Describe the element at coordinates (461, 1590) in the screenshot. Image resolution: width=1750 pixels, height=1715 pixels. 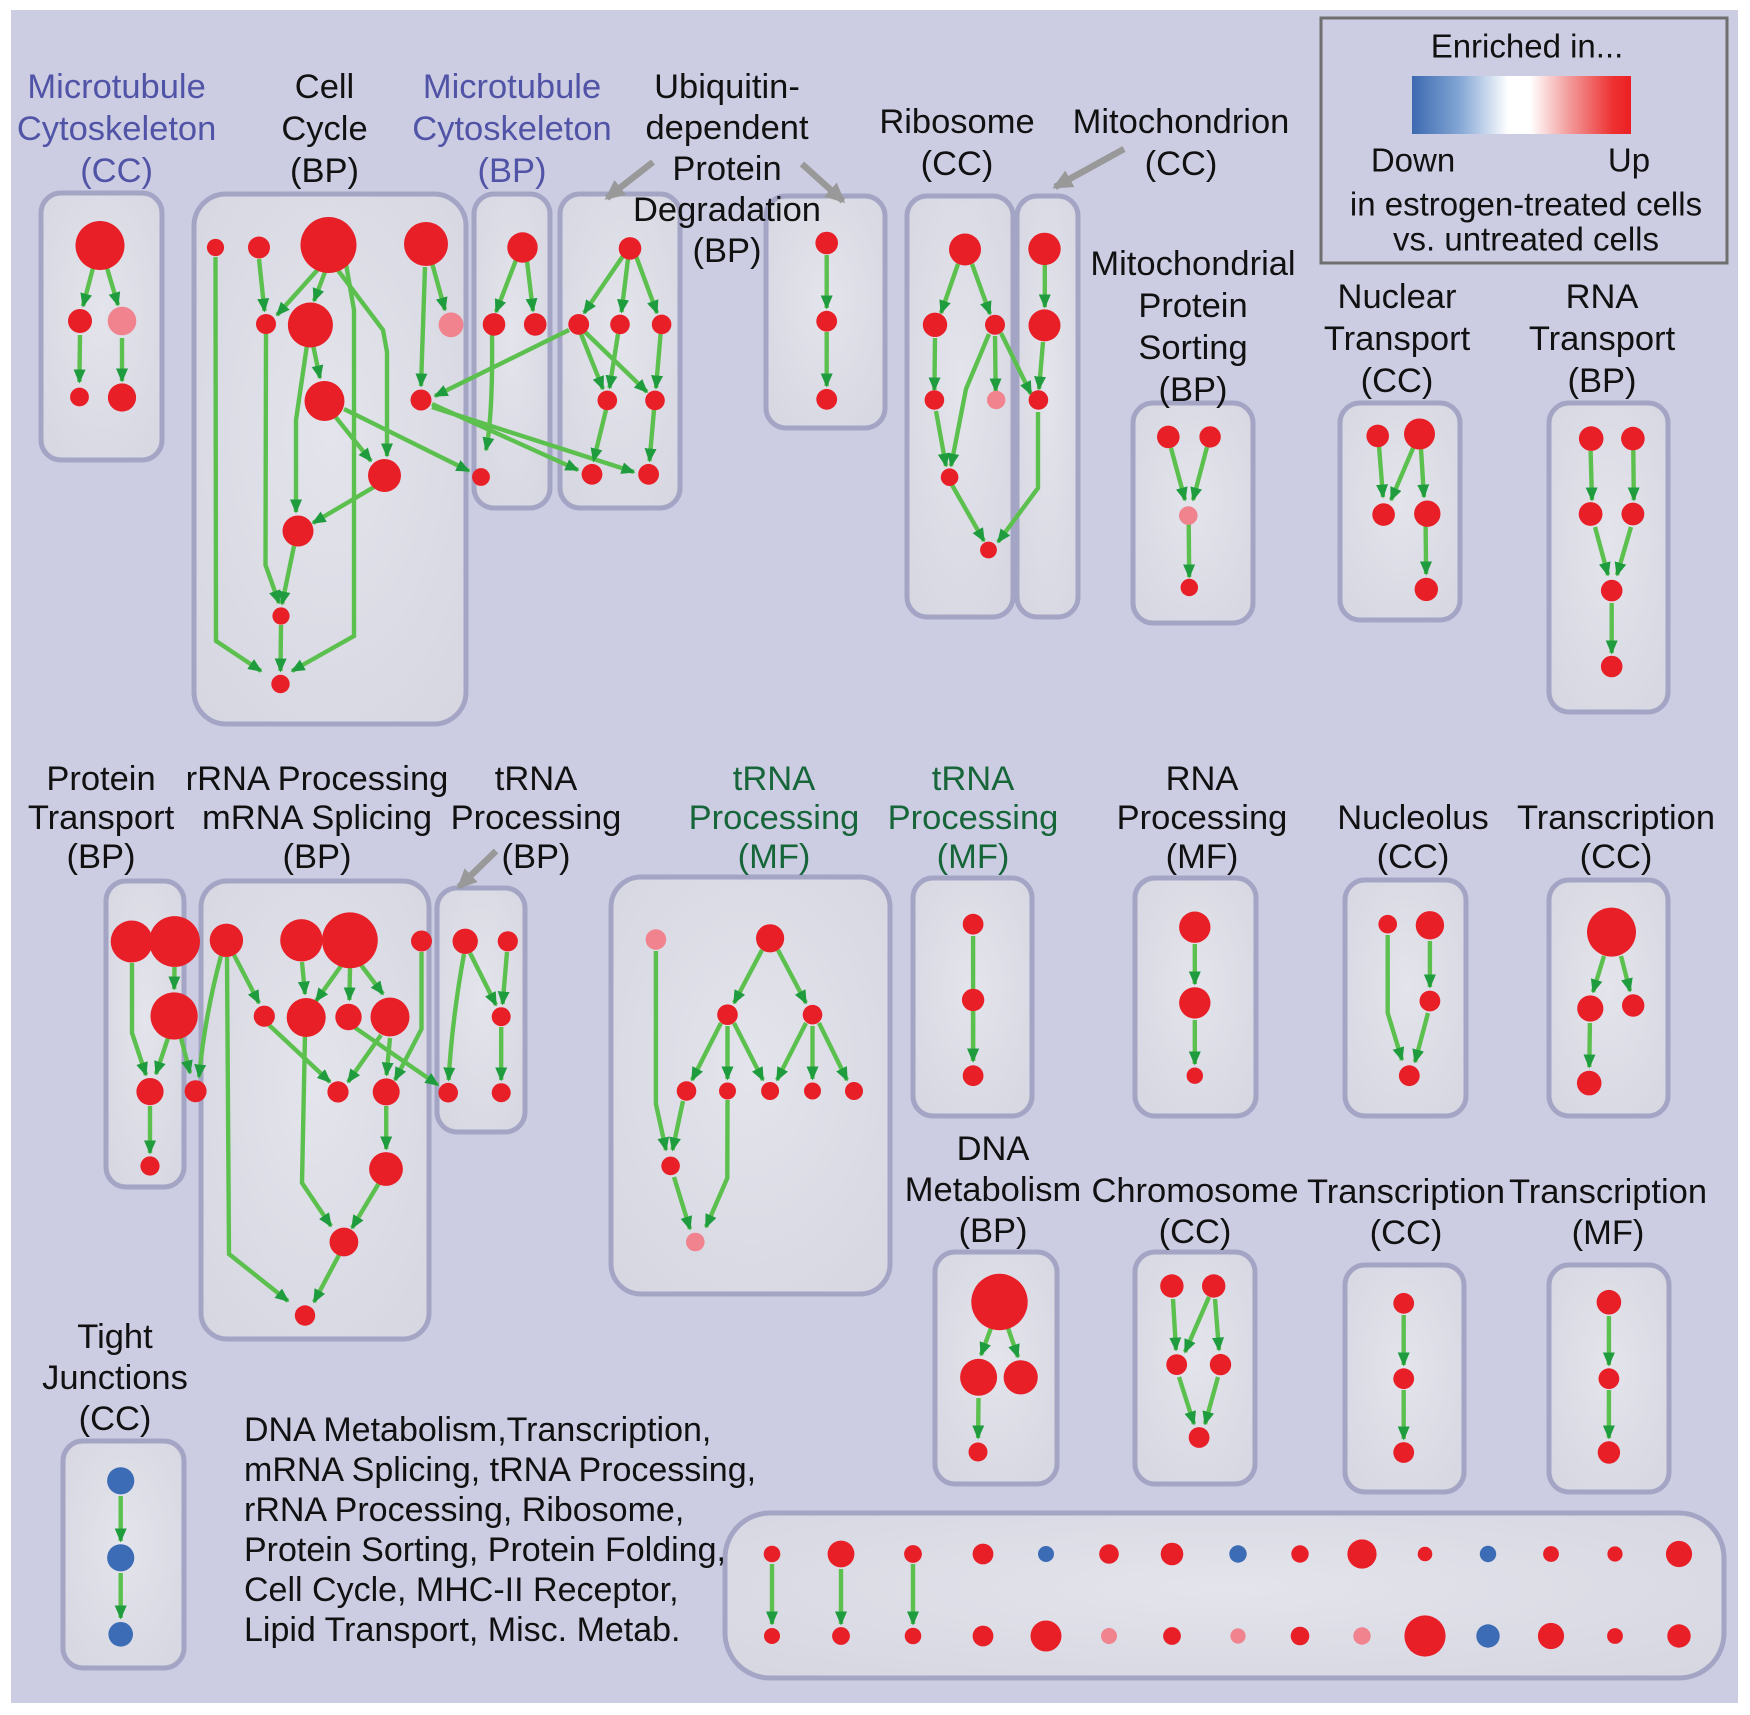
I see `svg-text: Cell Cycle, MHC-II Receptor,` at that location.